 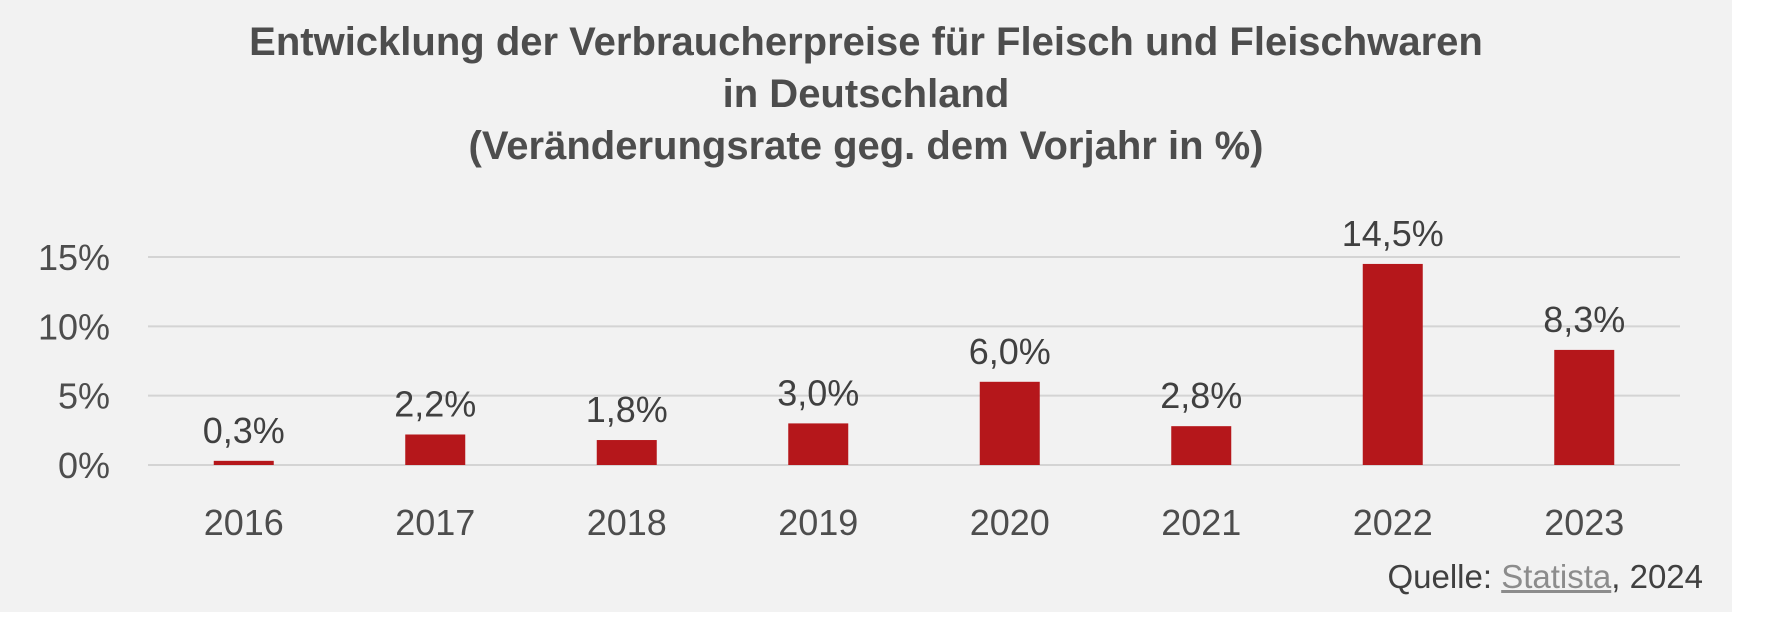 I want to click on x-tick-label-2021: 2021, so click(x=1201, y=522).